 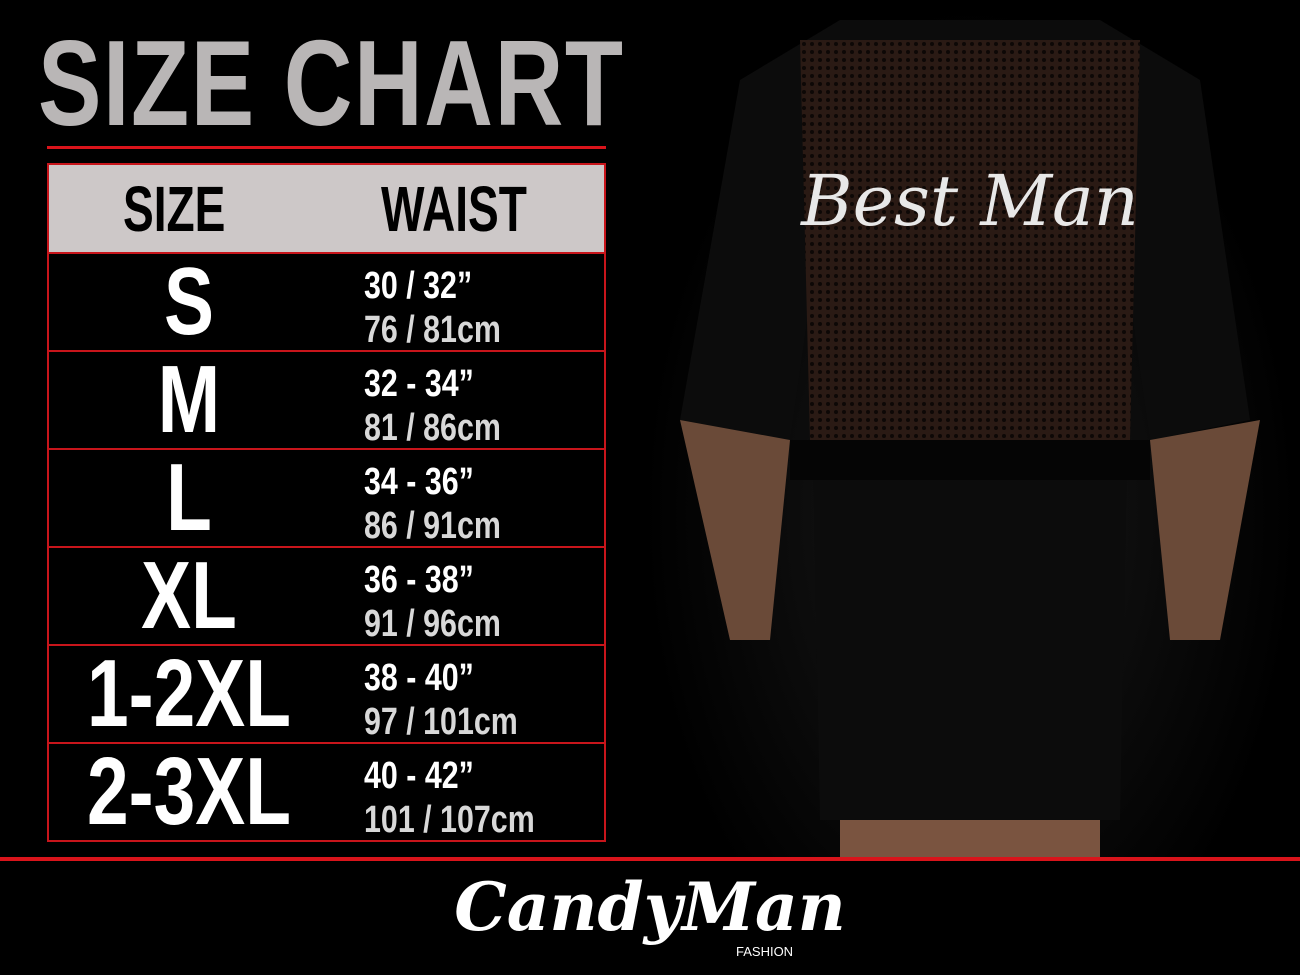 I want to click on waist-cm: 91 / 96cm, so click(x=432, y=624).